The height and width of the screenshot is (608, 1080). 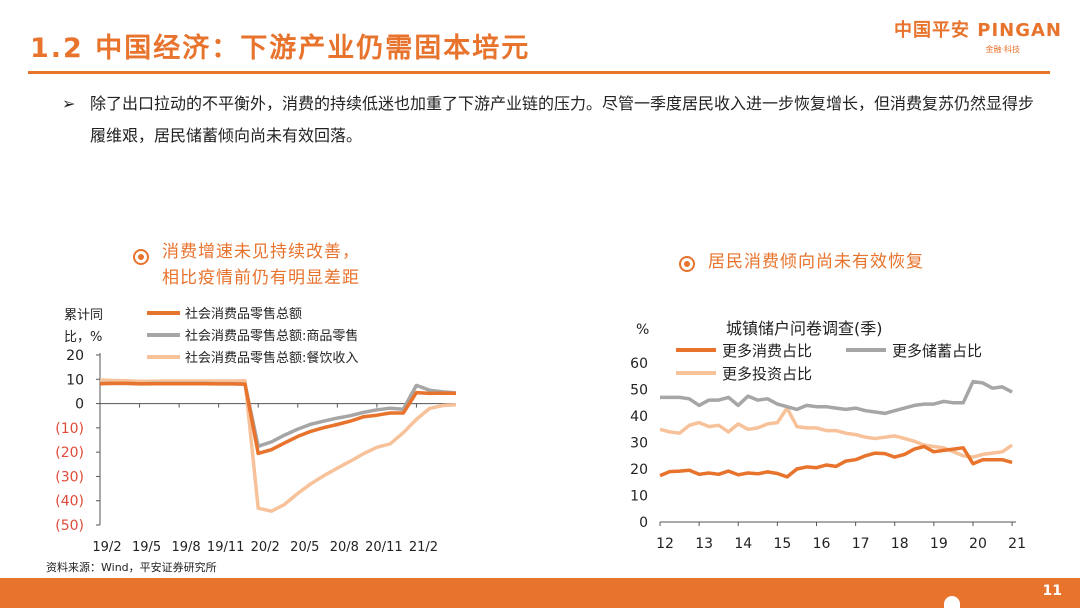 I want to click on x-tick-label: 12, so click(x=665, y=544).